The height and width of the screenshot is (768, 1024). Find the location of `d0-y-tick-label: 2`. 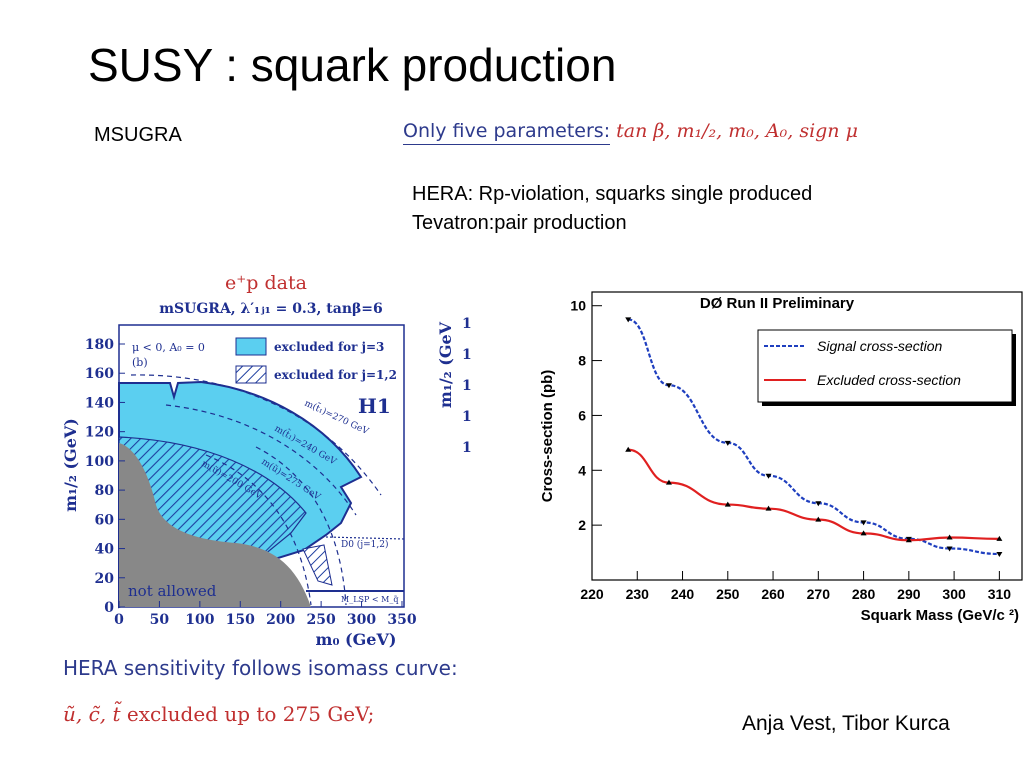

d0-y-tick-label: 2 is located at coordinates (582, 525).